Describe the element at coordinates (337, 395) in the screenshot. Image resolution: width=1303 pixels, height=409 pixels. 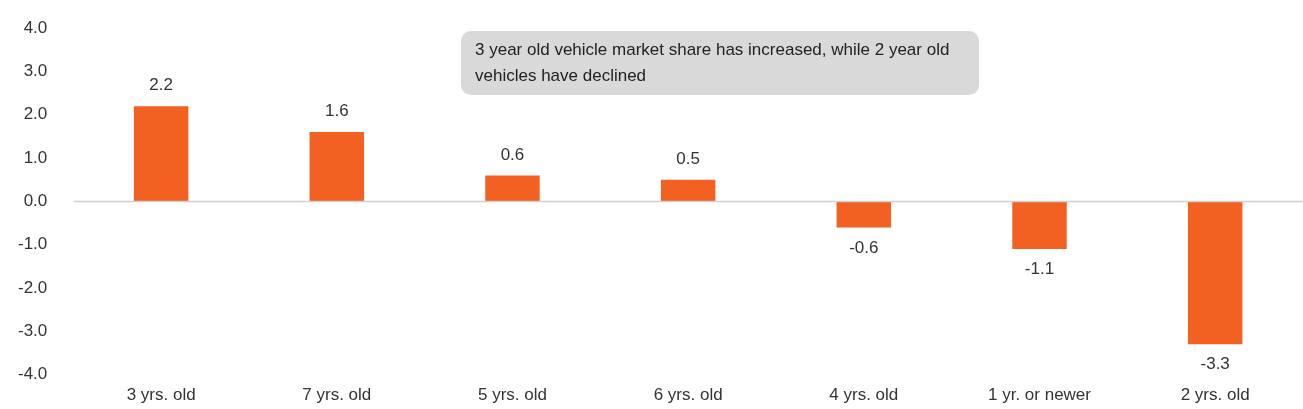
I see `x-tick-label: 7 yrs. old` at that location.